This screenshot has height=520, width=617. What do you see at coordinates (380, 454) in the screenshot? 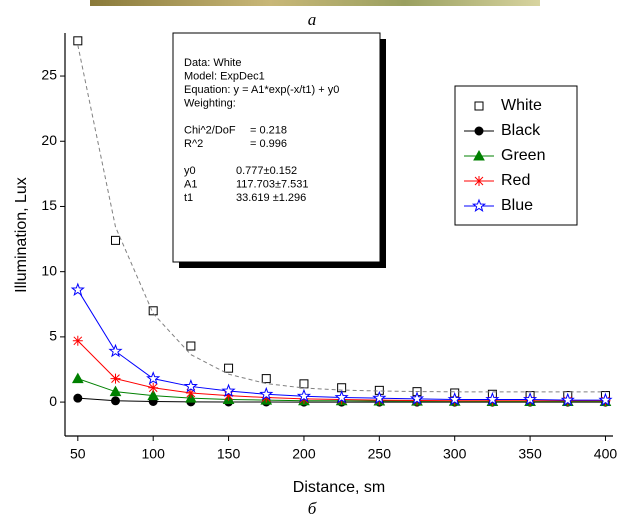
I see `x-tick-label: 250` at bounding box center [380, 454].